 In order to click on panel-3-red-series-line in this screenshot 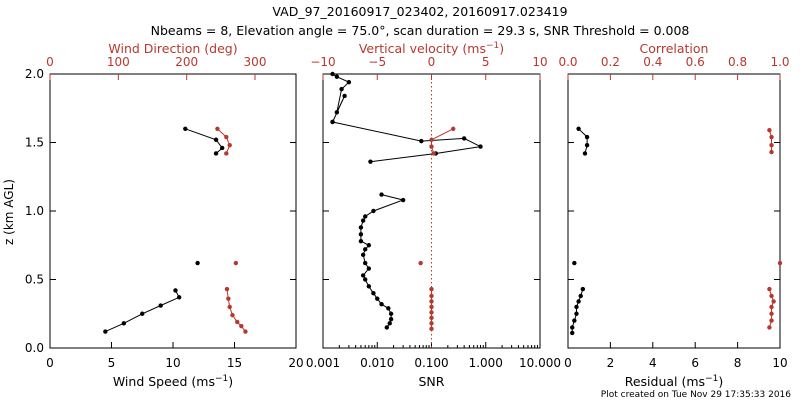, I will do `click(770, 141)`.